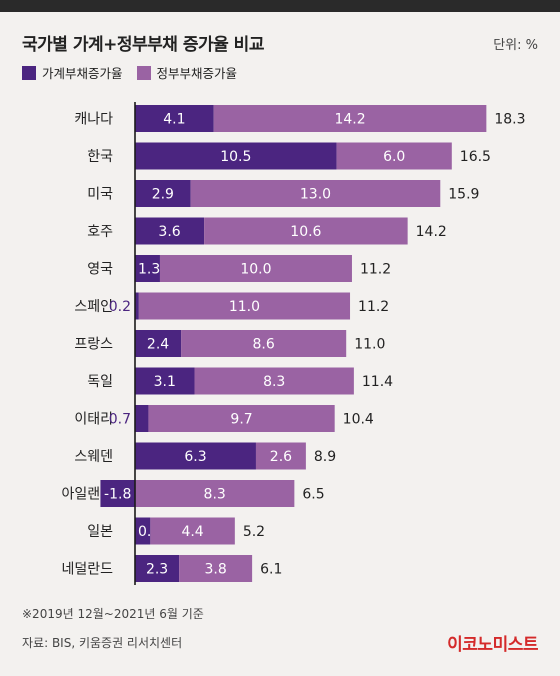  Describe the element at coordinates (463, 195) in the screenshot. I see `data-label-total: 15.9` at that location.